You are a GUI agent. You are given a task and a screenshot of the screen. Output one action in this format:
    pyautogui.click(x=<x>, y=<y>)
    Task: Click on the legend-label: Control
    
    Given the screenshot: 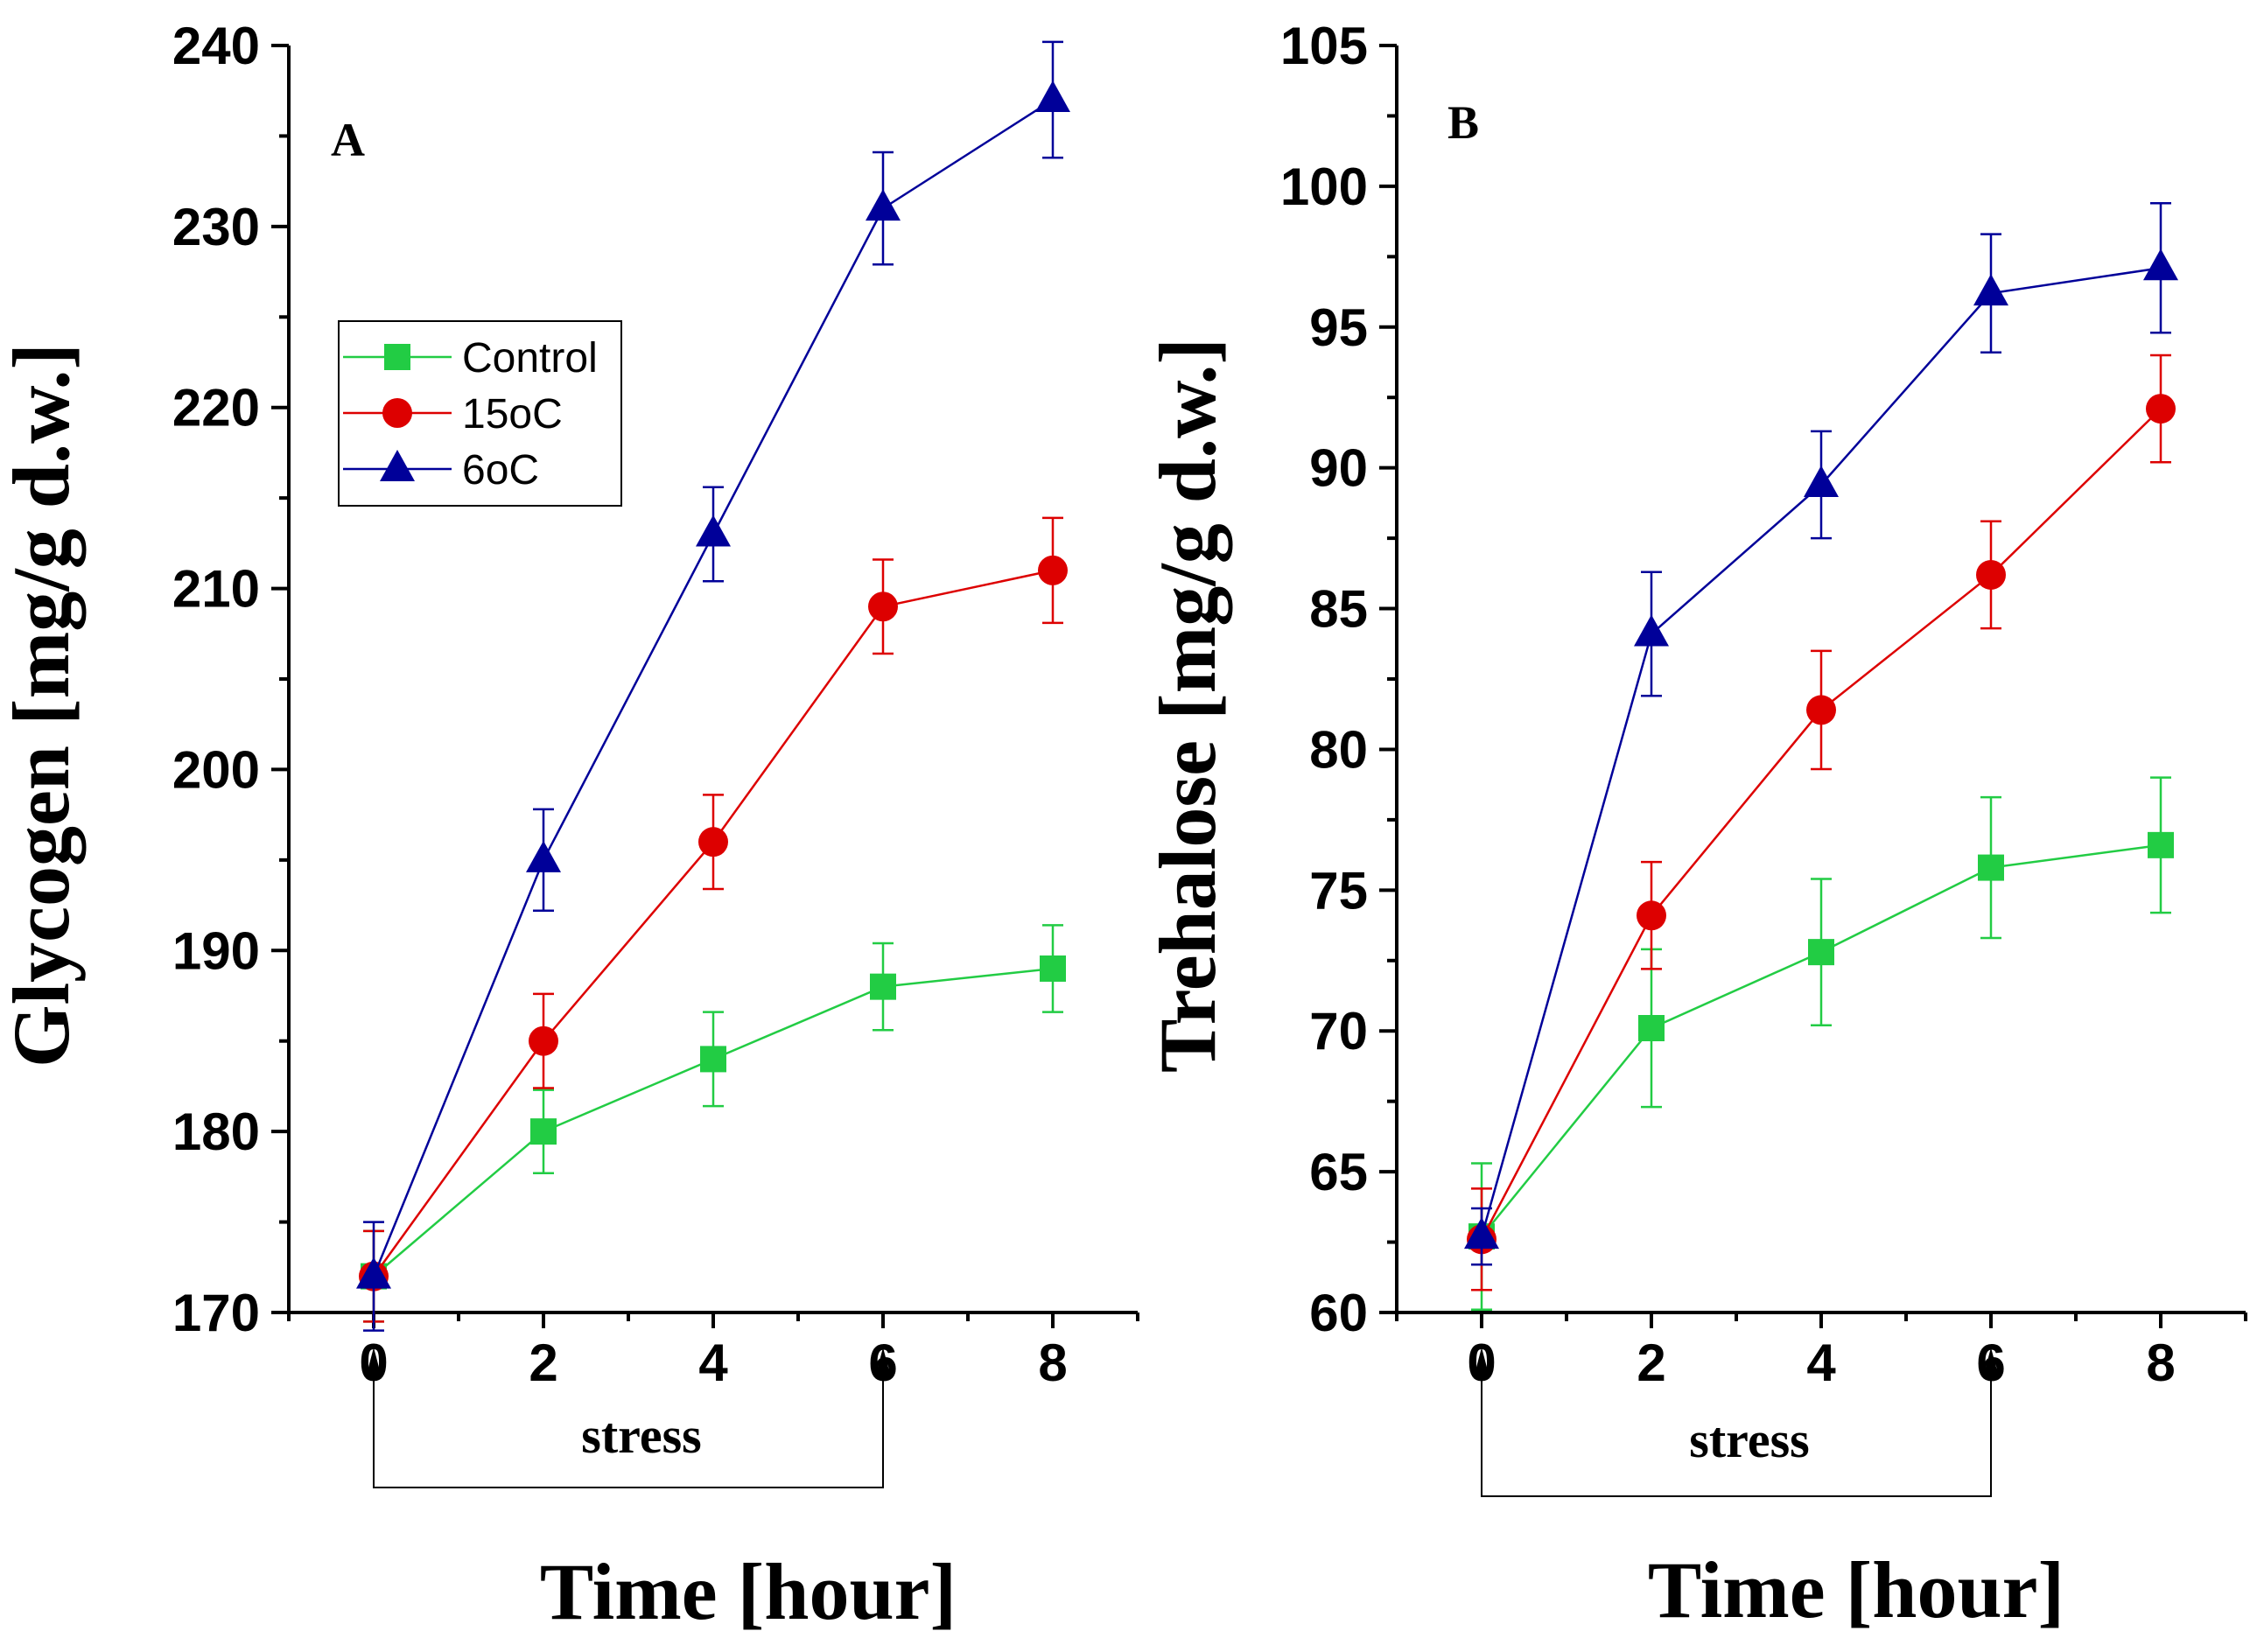 What is the action you would take?
    pyautogui.click(x=530, y=358)
    